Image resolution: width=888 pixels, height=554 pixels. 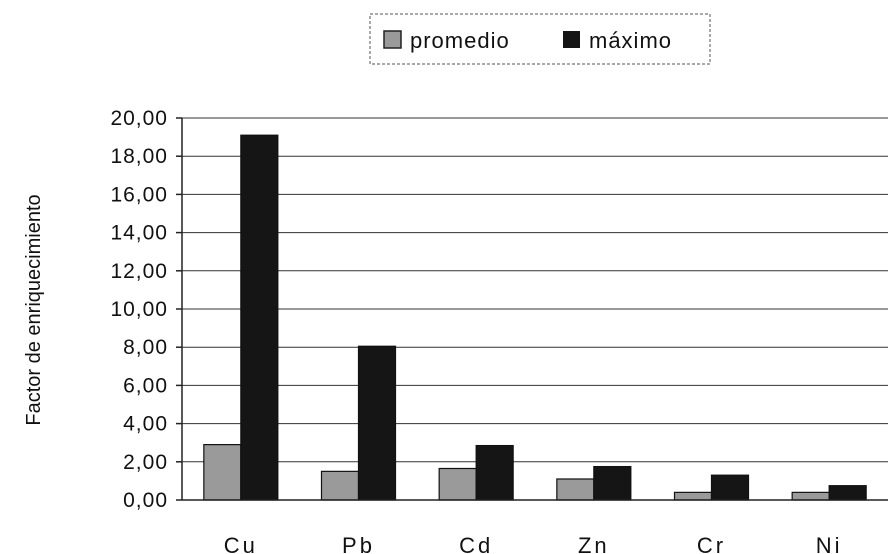 I want to click on x-tick-label: Ni, so click(x=829, y=543).